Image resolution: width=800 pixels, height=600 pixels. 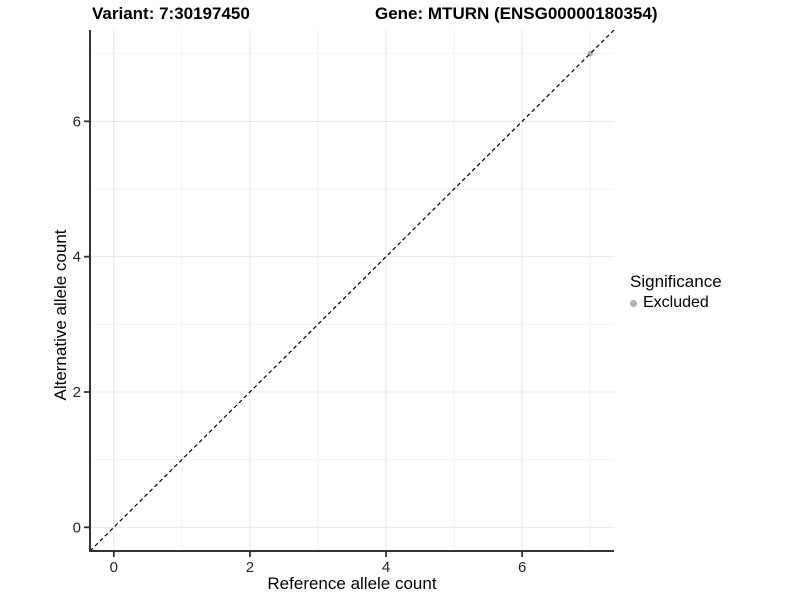 What do you see at coordinates (633, 303) in the screenshot?
I see `legend-point-icon` at bounding box center [633, 303].